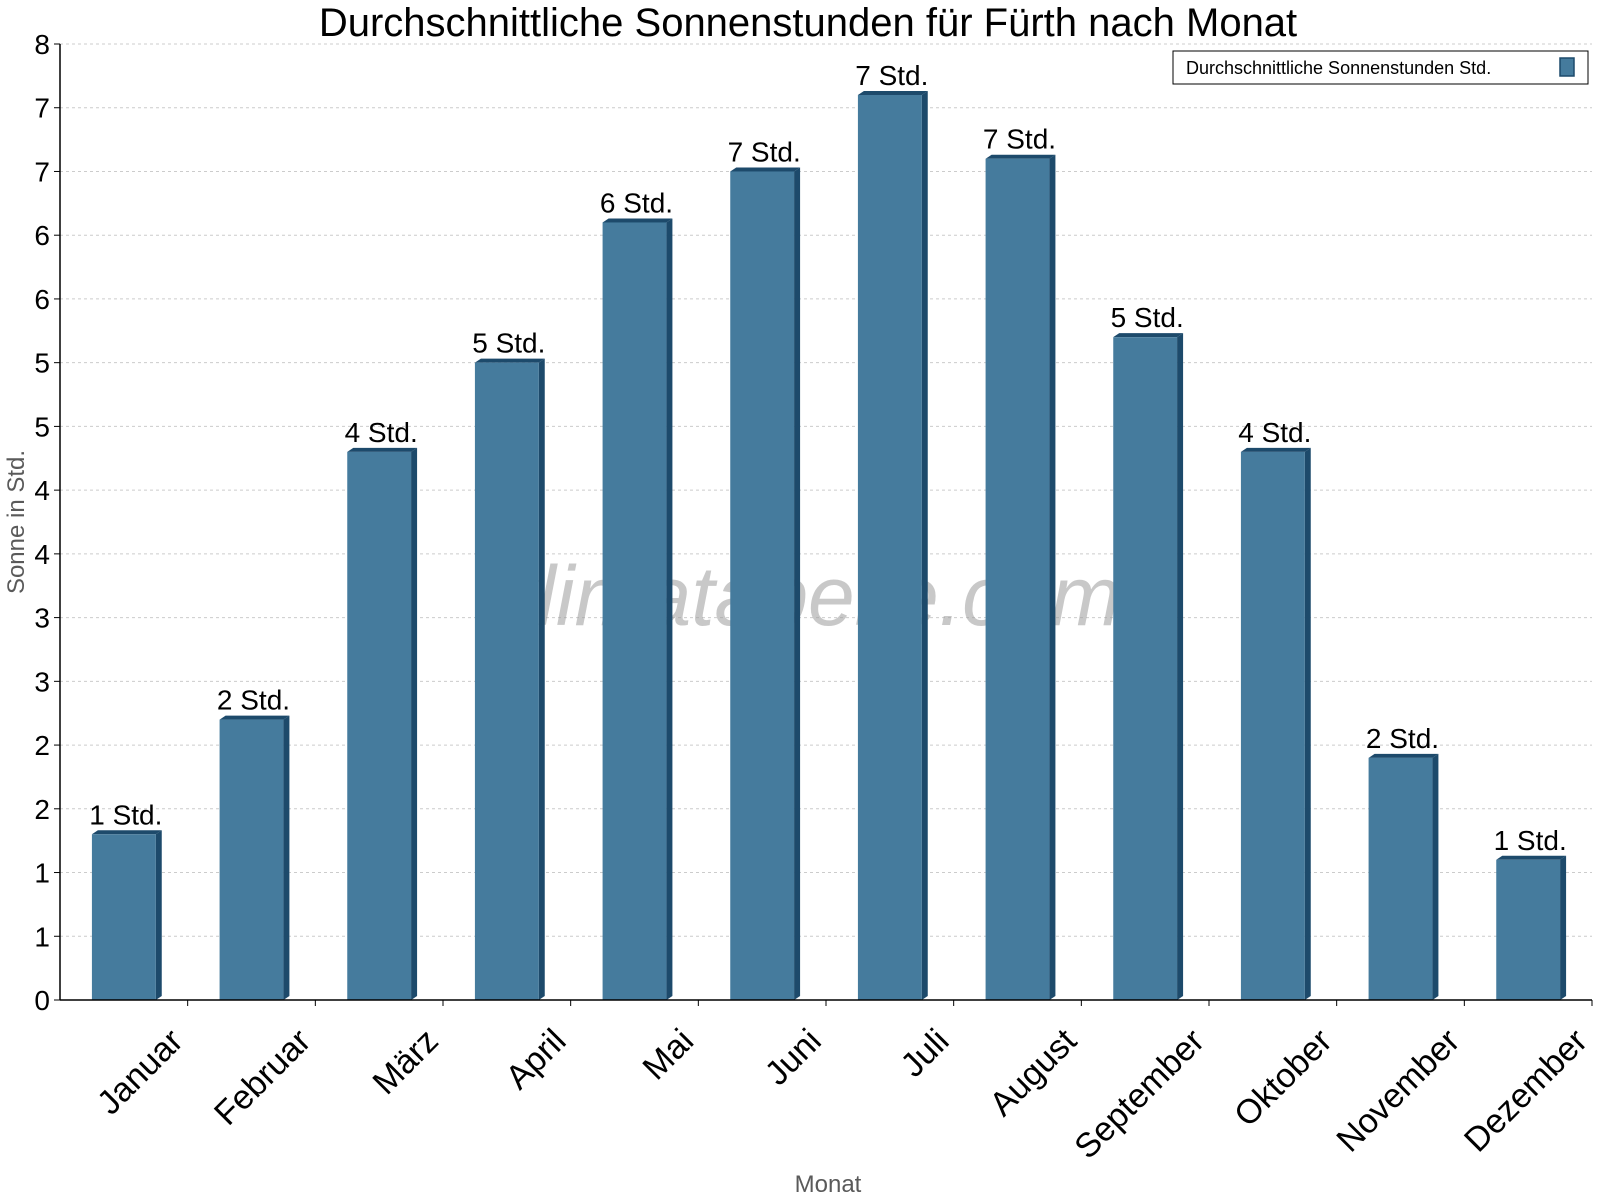 This screenshot has width=1600, height=1200. I want to click on x-tick-label: Juni, so click(793, 1057).